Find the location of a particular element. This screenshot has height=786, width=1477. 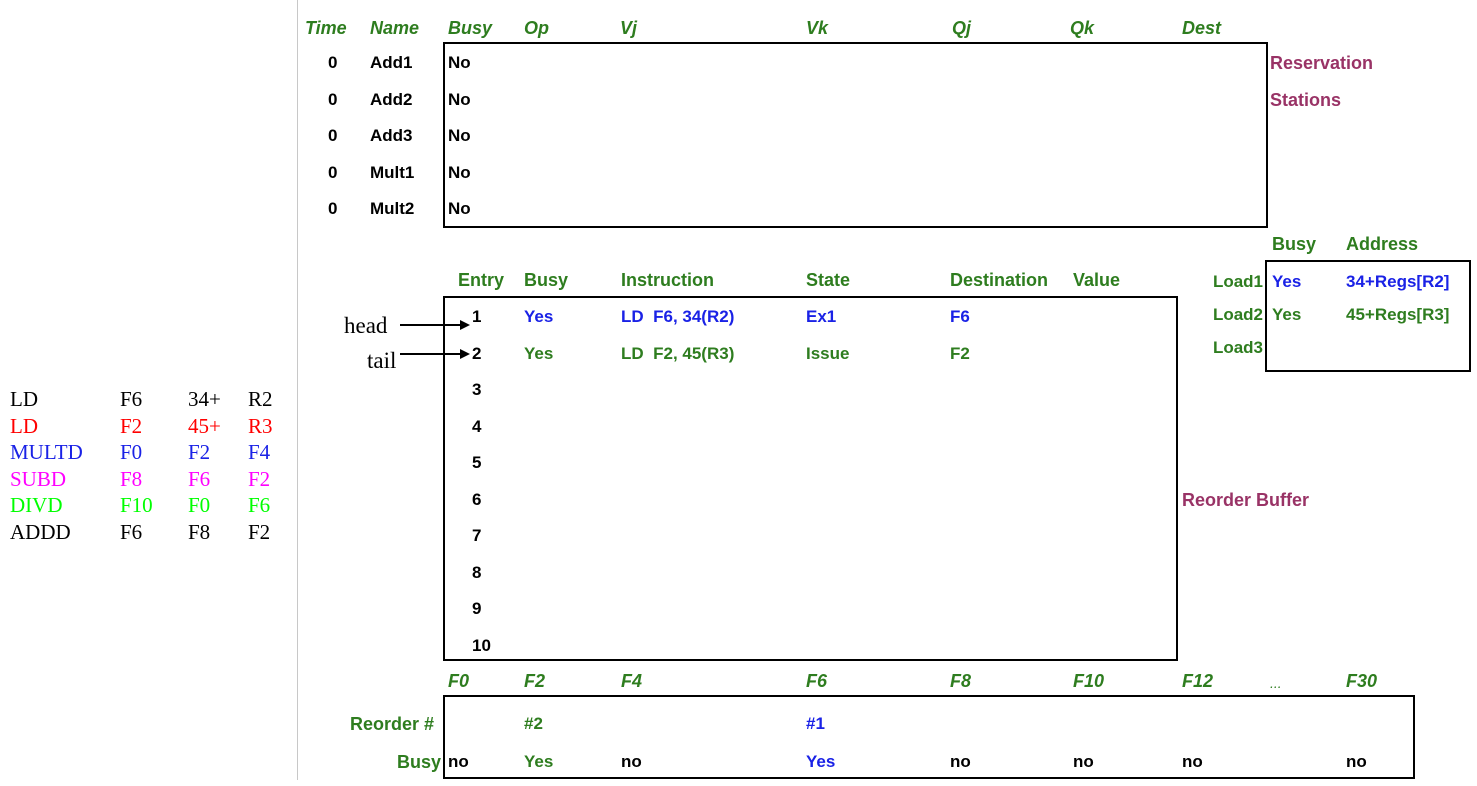

tail-arrow-icon is located at coordinates (465, 354).